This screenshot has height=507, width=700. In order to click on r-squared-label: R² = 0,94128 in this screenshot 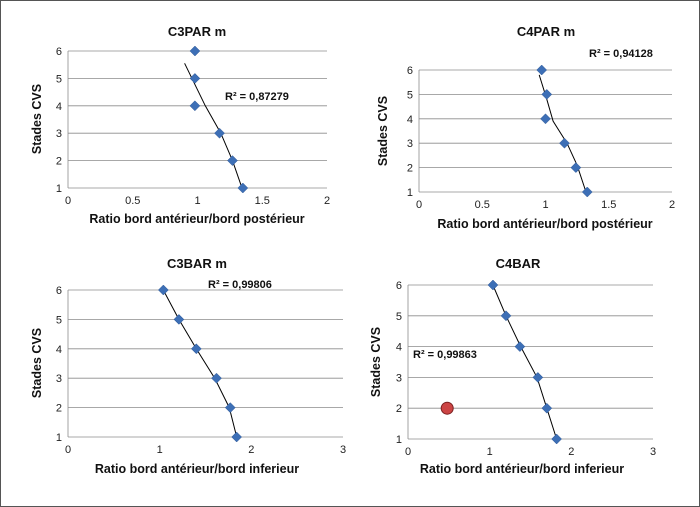, I will do `click(621, 54)`.